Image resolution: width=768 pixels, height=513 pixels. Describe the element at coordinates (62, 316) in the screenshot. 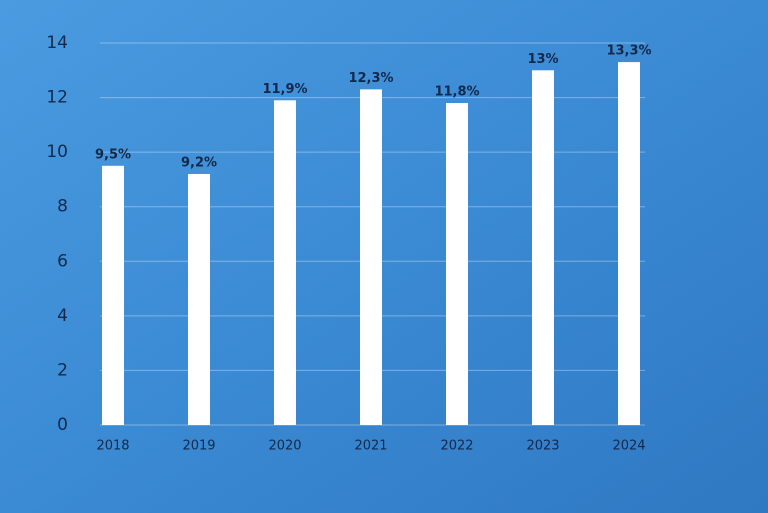

I see `y-tick-label: 4` at that location.